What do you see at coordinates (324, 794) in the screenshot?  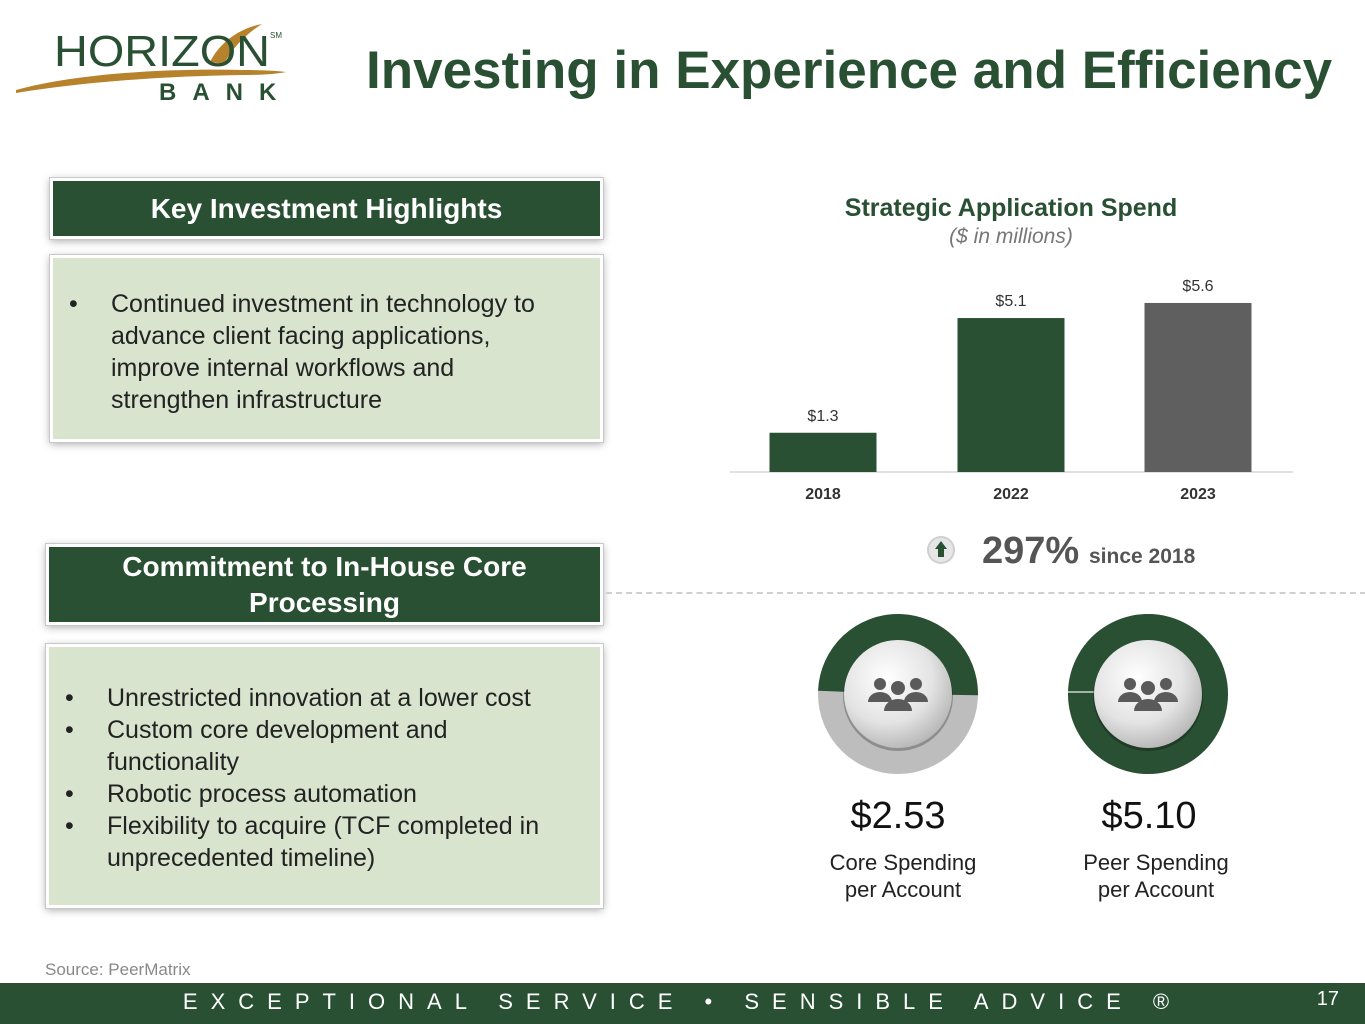 I see `core-bullet: Robotic process automation` at bounding box center [324, 794].